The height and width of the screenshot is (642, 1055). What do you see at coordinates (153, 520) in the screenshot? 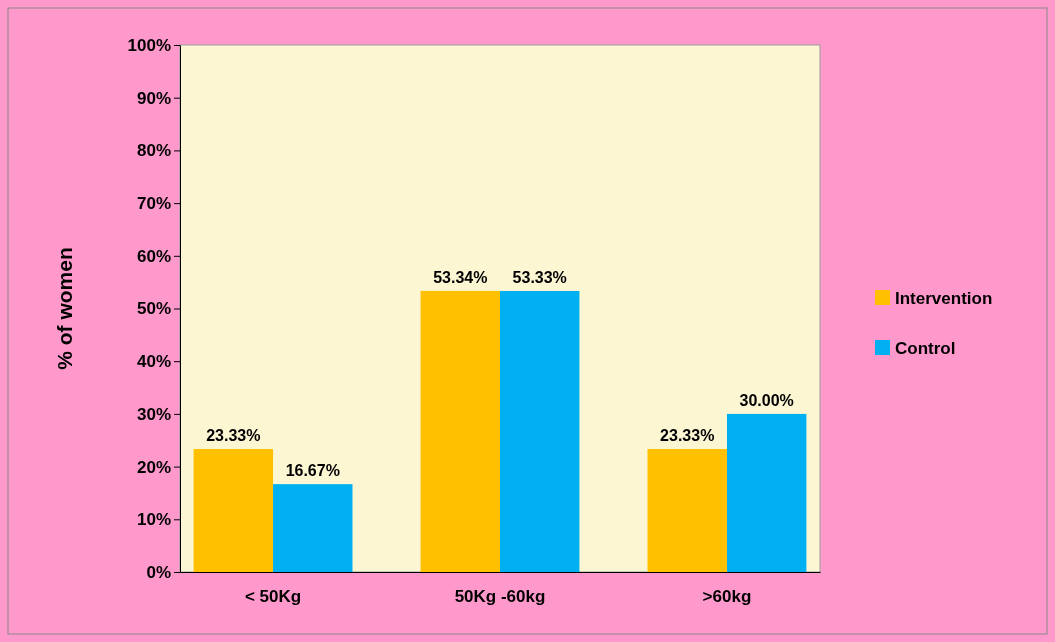
I see `y-tick-label: 10%` at bounding box center [153, 520].